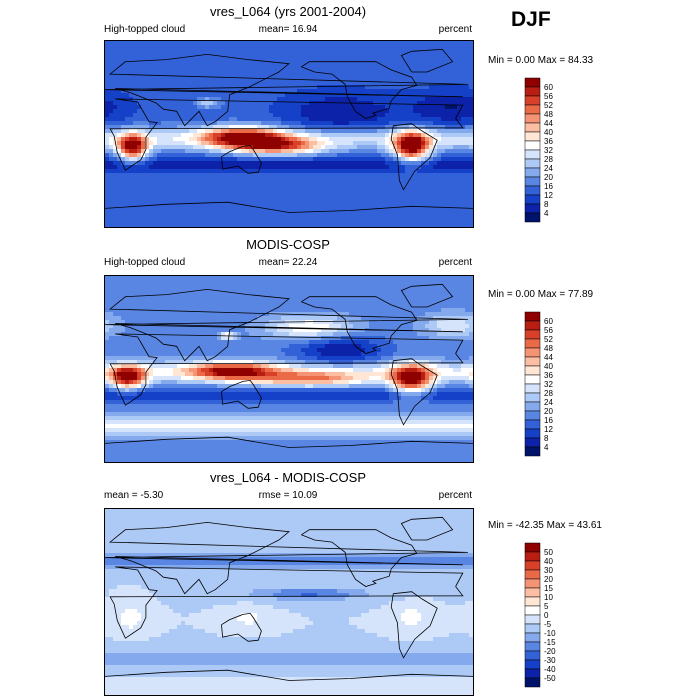 This screenshot has height=700, width=700. I want to click on colorbar-tick-label: 50, so click(548, 552).